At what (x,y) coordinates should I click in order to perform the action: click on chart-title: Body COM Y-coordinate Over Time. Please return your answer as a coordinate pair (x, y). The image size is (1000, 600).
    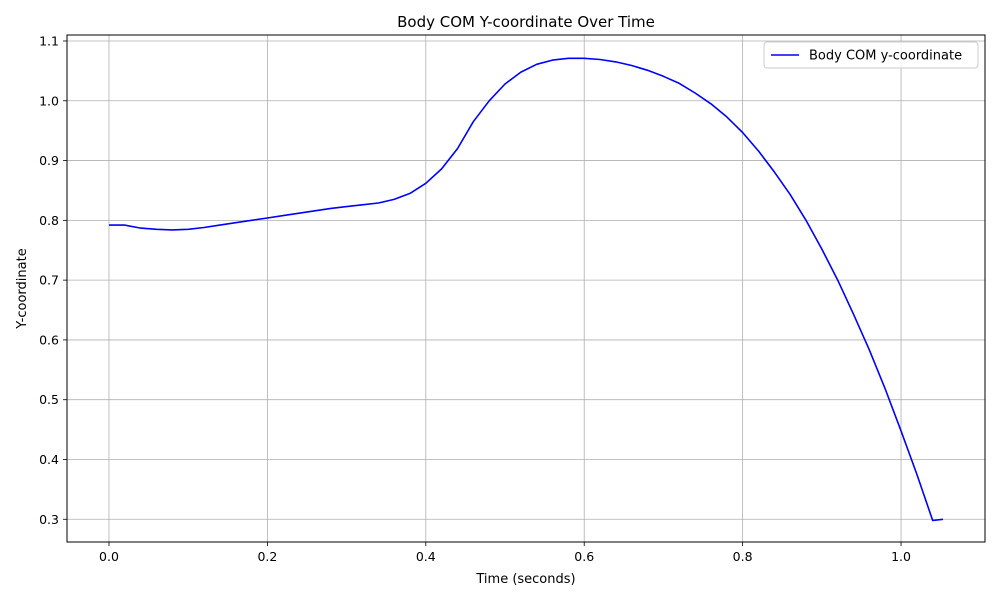
    Looking at the image, I should click on (526, 22).